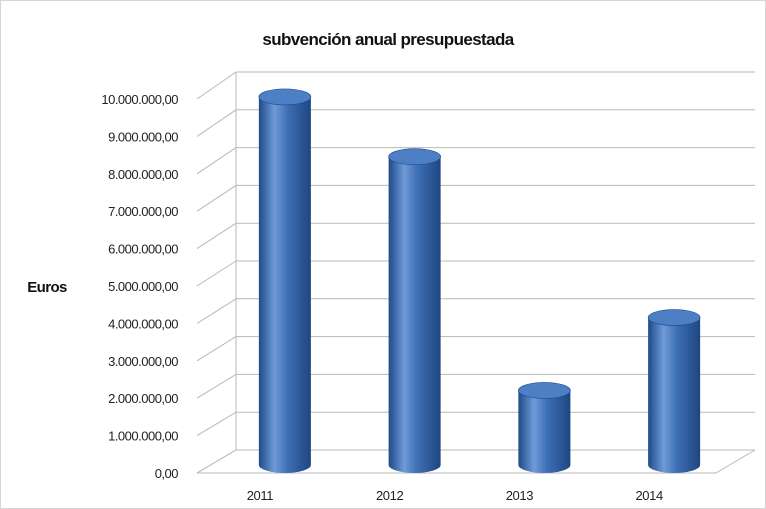 The width and height of the screenshot is (766, 509). What do you see at coordinates (735, 461) in the screenshot?
I see `floor-right-edge` at bounding box center [735, 461].